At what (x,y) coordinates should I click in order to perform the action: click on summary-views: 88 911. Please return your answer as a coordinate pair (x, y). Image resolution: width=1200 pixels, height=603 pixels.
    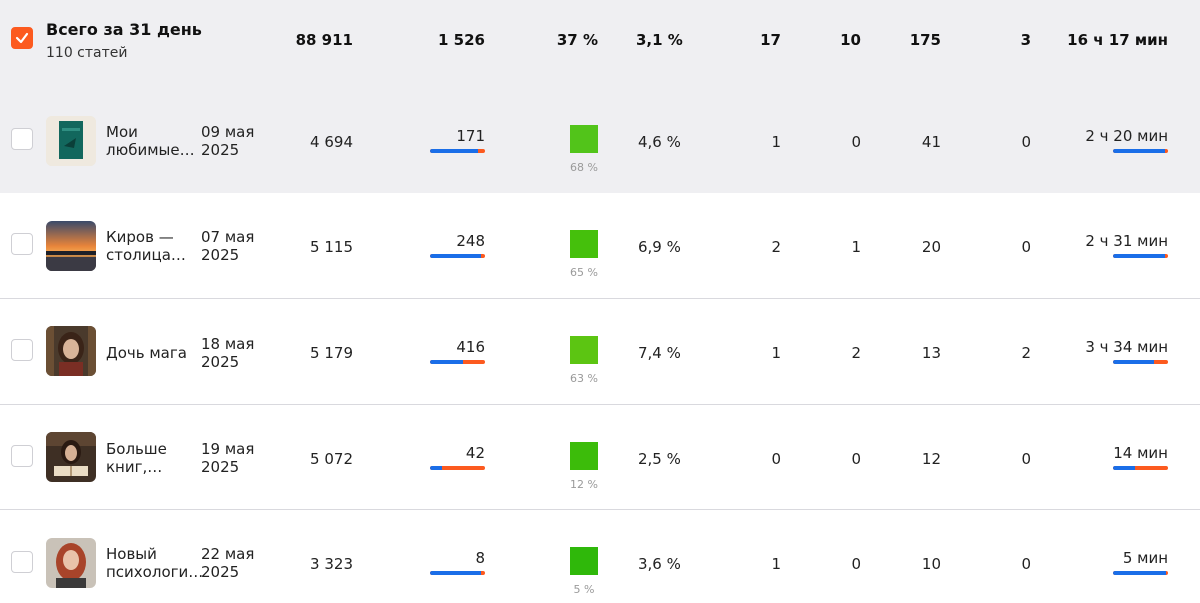
    Looking at the image, I should click on (324, 40).